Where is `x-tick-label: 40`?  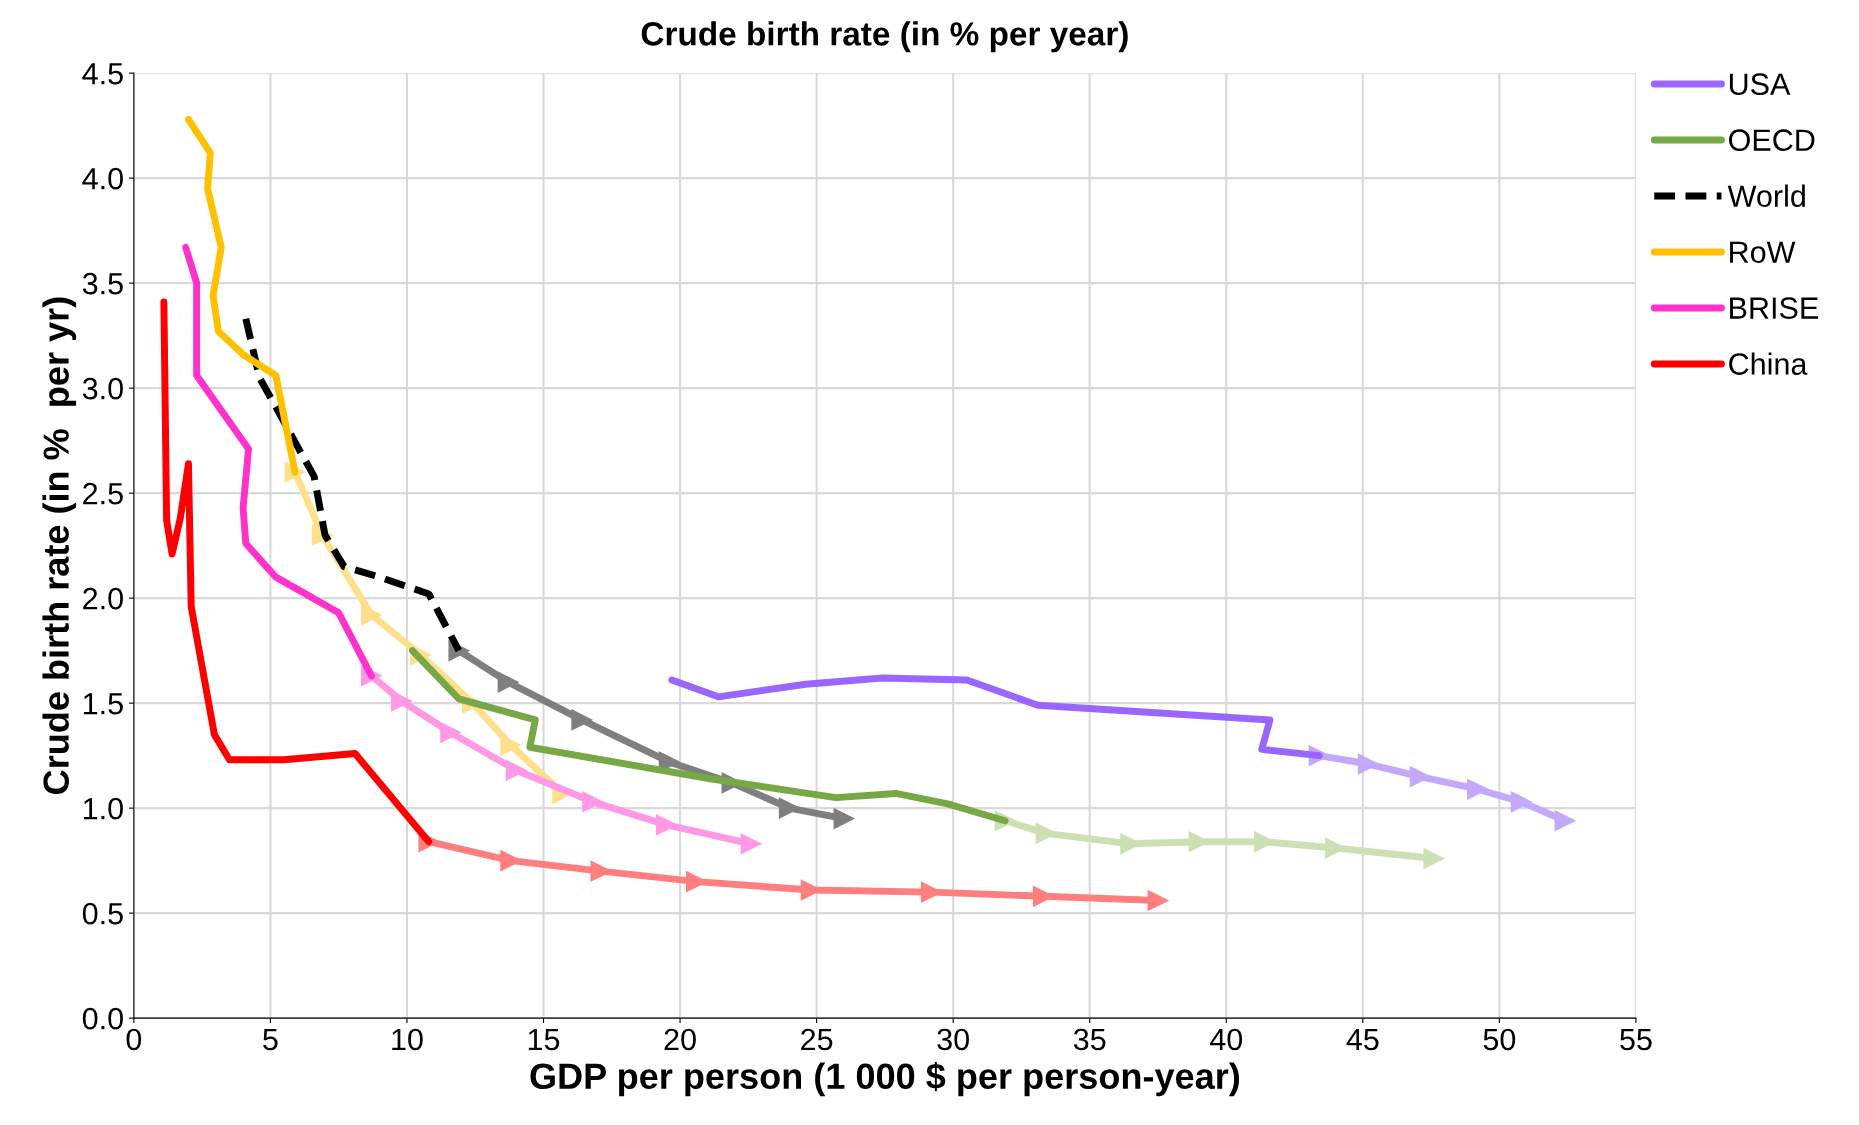 x-tick-label: 40 is located at coordinates (1226, 1039).